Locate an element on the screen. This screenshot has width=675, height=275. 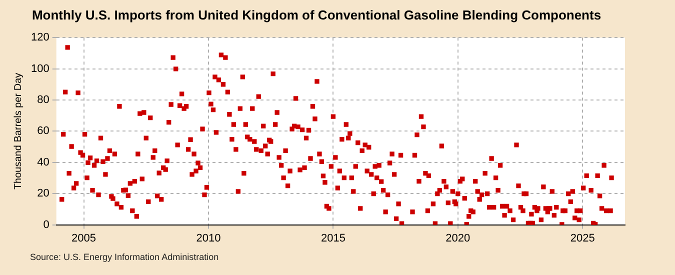
y-tick-label: 60 is located at coordinates (43, 131).